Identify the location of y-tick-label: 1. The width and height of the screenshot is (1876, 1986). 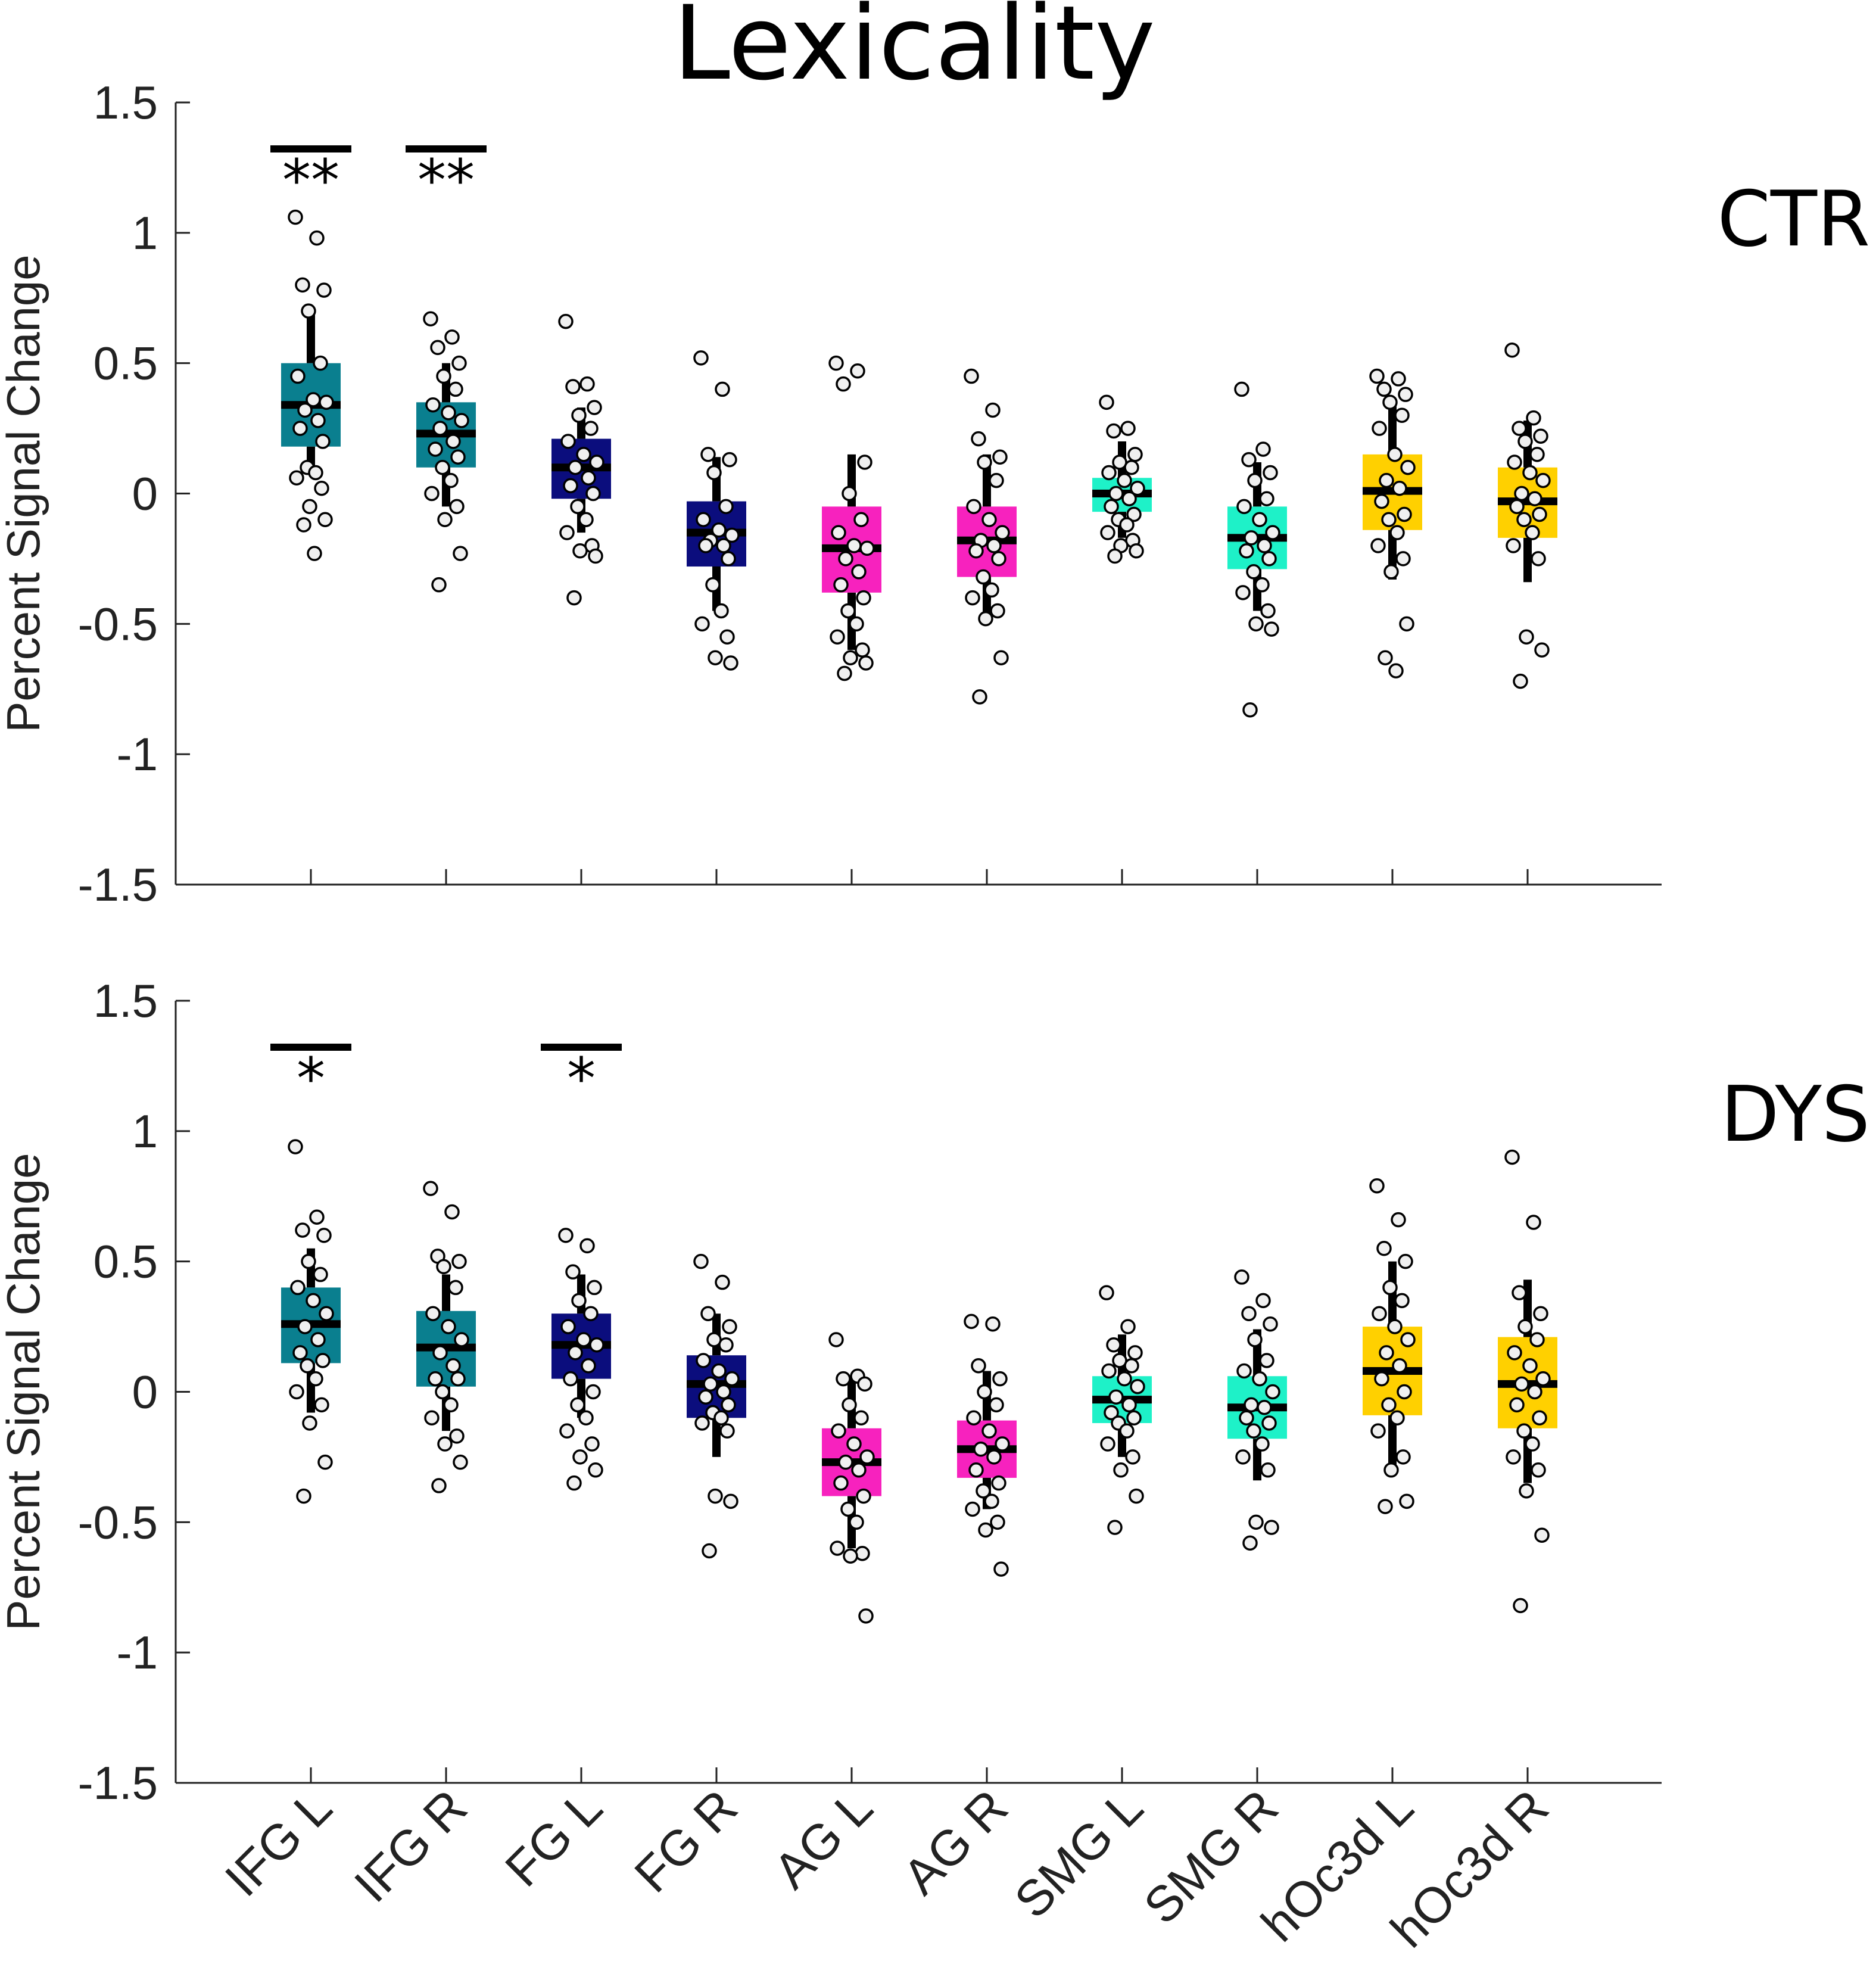
(145, 233).